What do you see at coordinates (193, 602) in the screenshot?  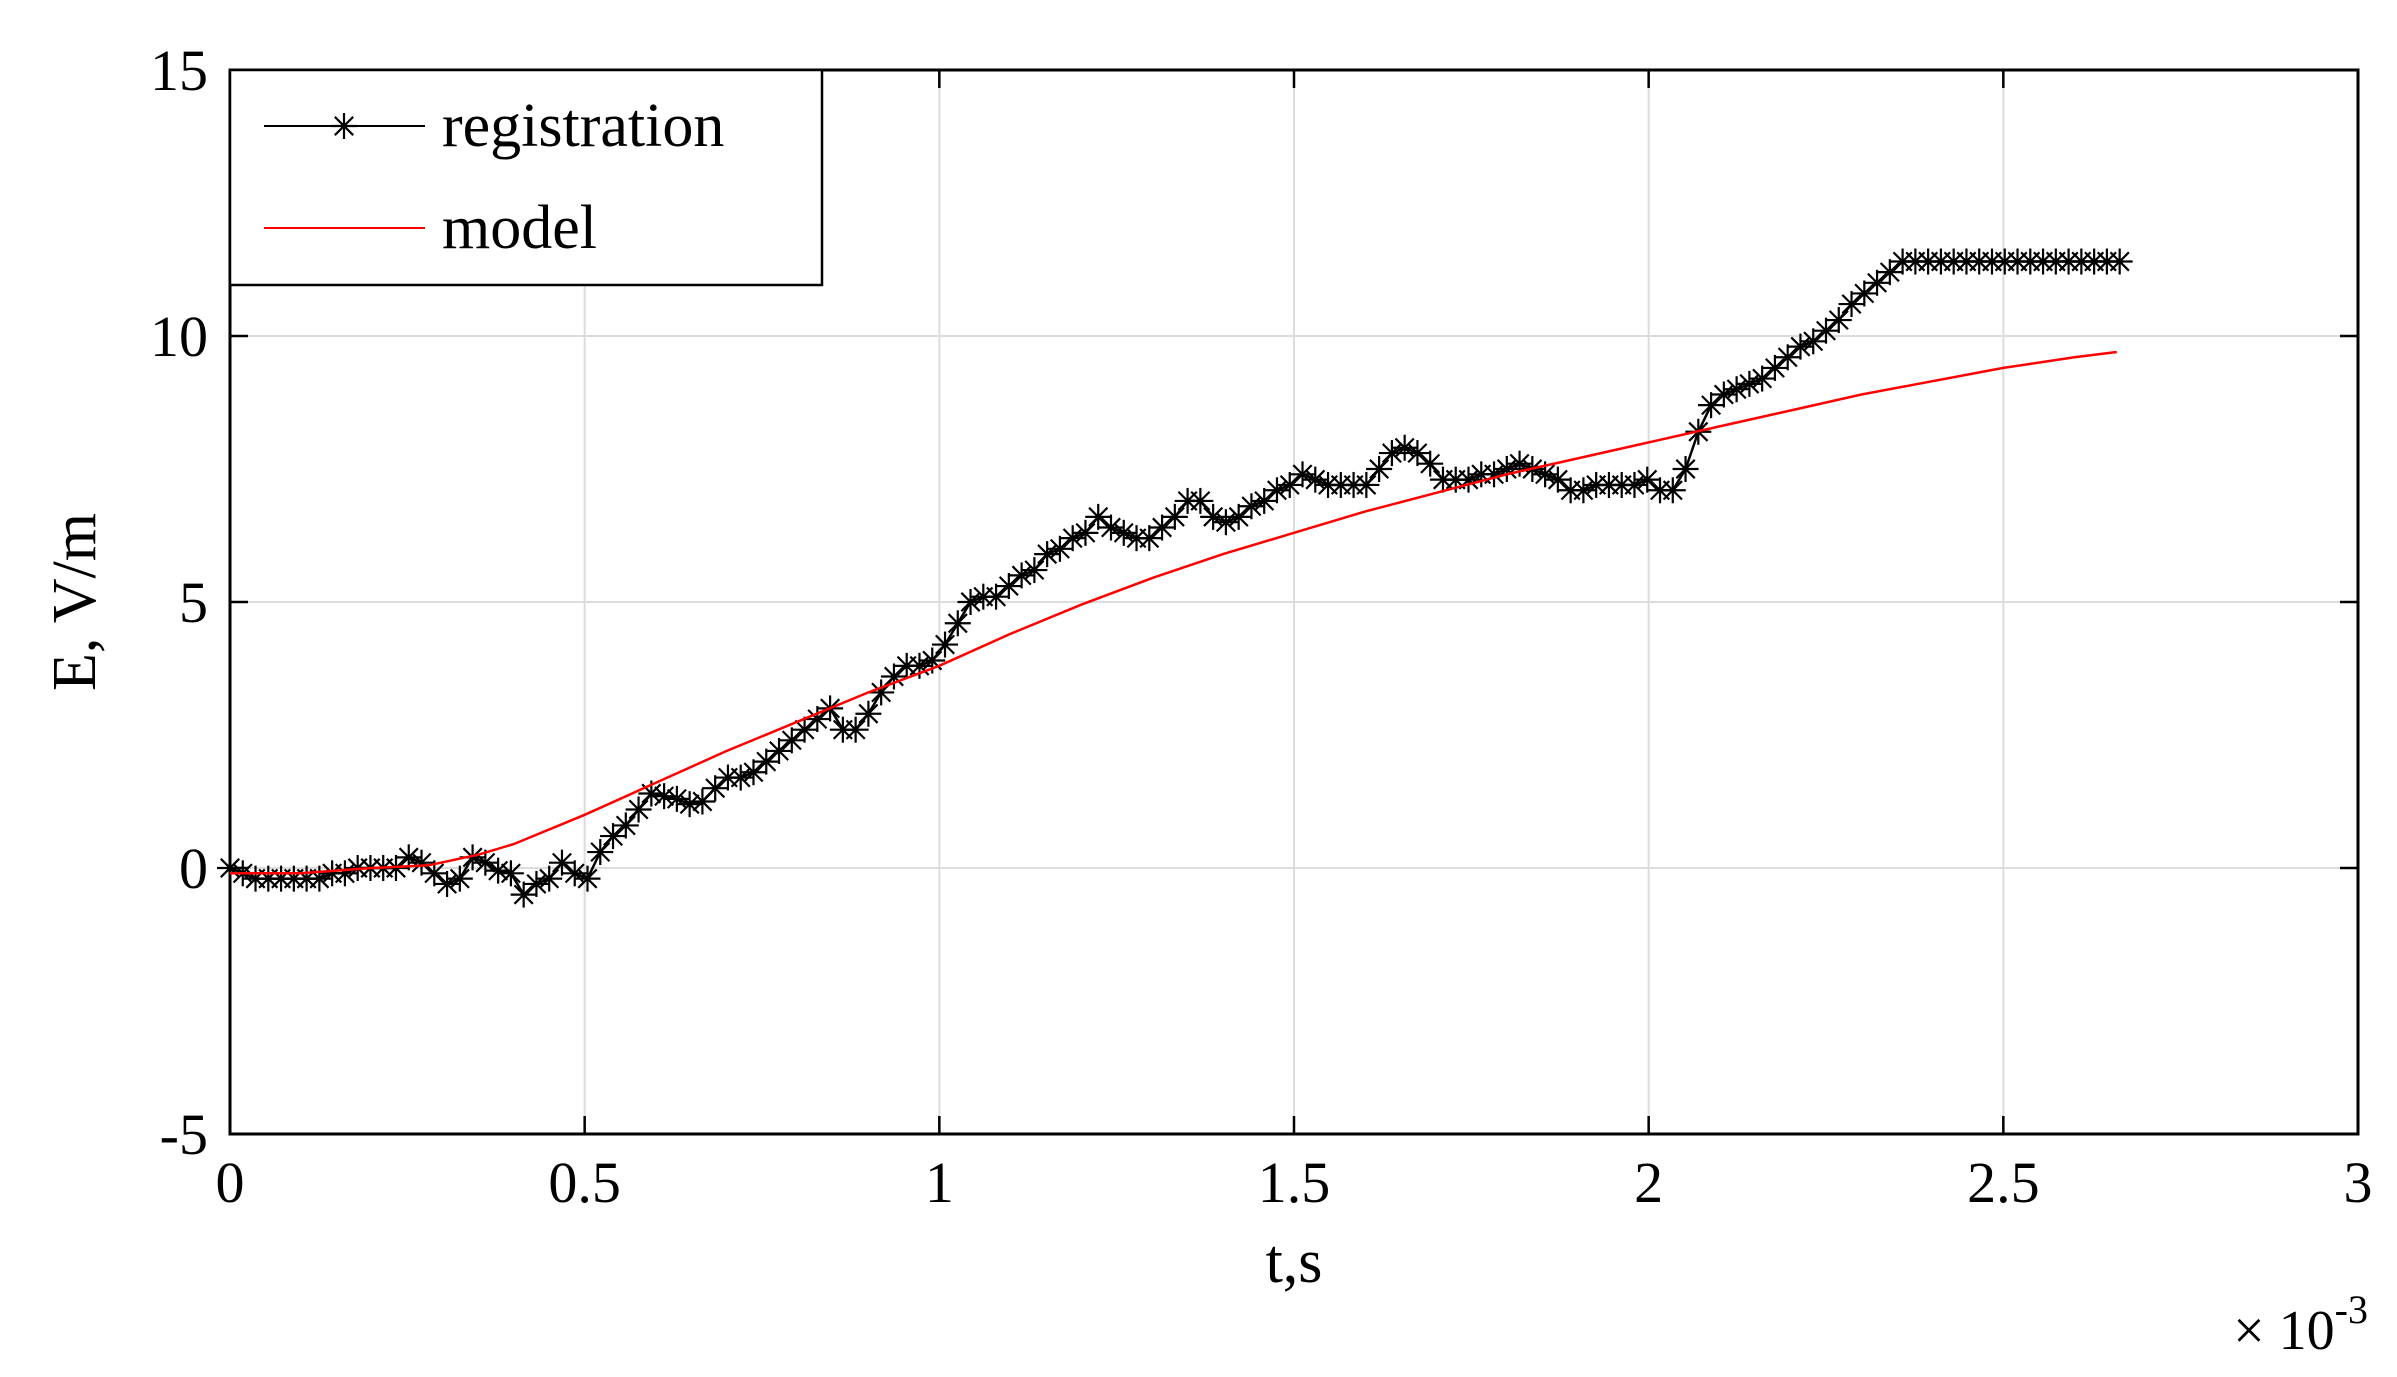 I see `y-tick-label: 5` at bounding box center [193, 602].